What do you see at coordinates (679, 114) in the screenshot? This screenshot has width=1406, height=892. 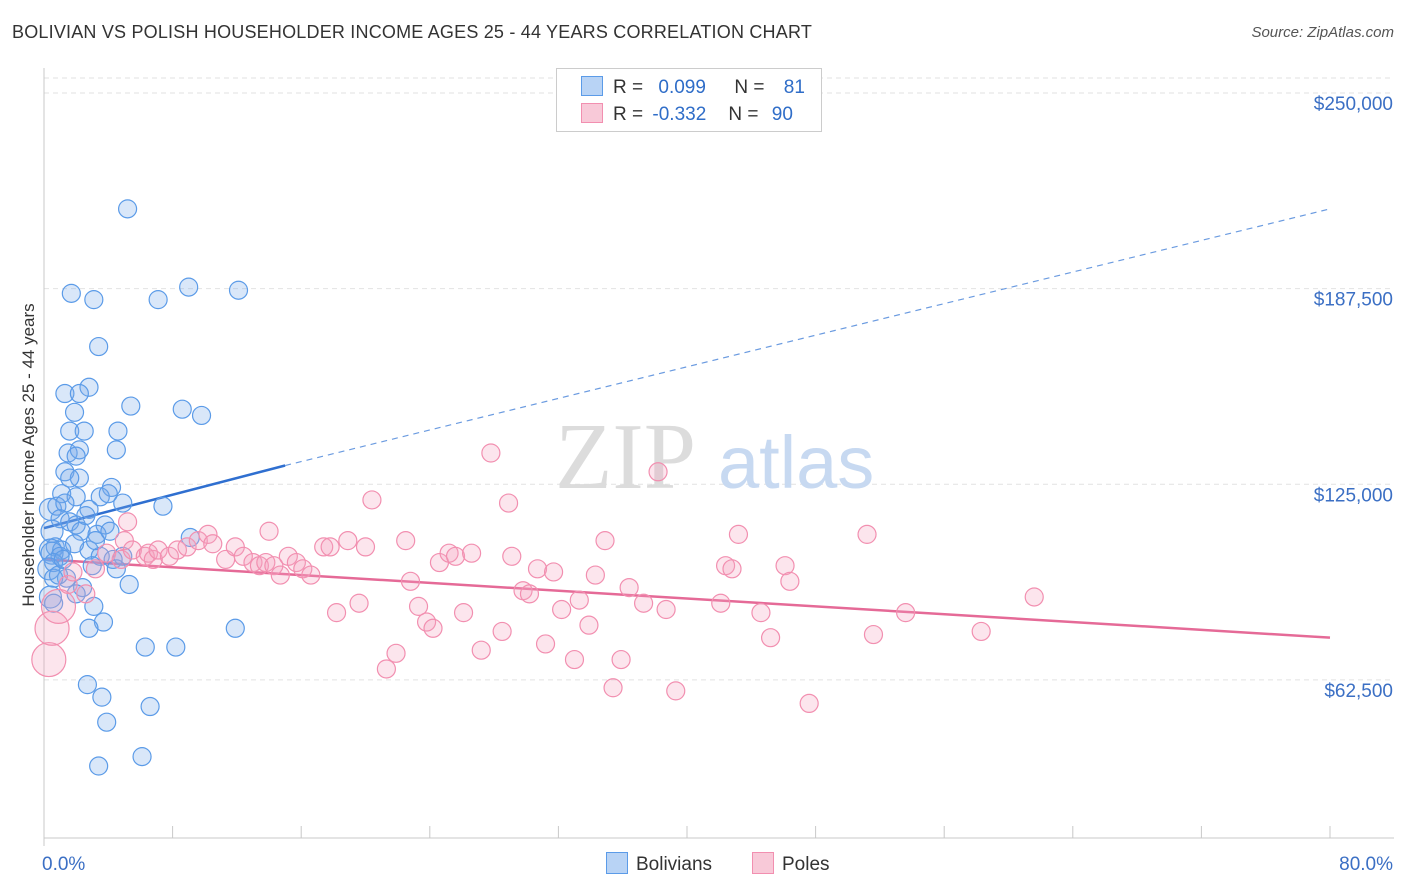 I see `legend-r-value: -0.332` at bounding box center [679, 114].